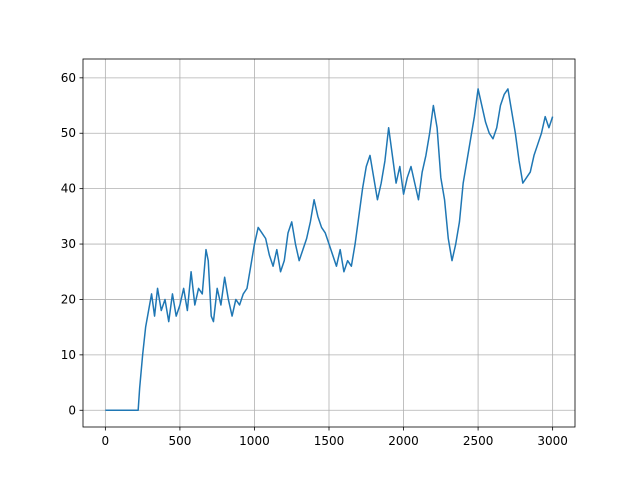  I want to click on x-tick-label: 2000, so click(403, 441).